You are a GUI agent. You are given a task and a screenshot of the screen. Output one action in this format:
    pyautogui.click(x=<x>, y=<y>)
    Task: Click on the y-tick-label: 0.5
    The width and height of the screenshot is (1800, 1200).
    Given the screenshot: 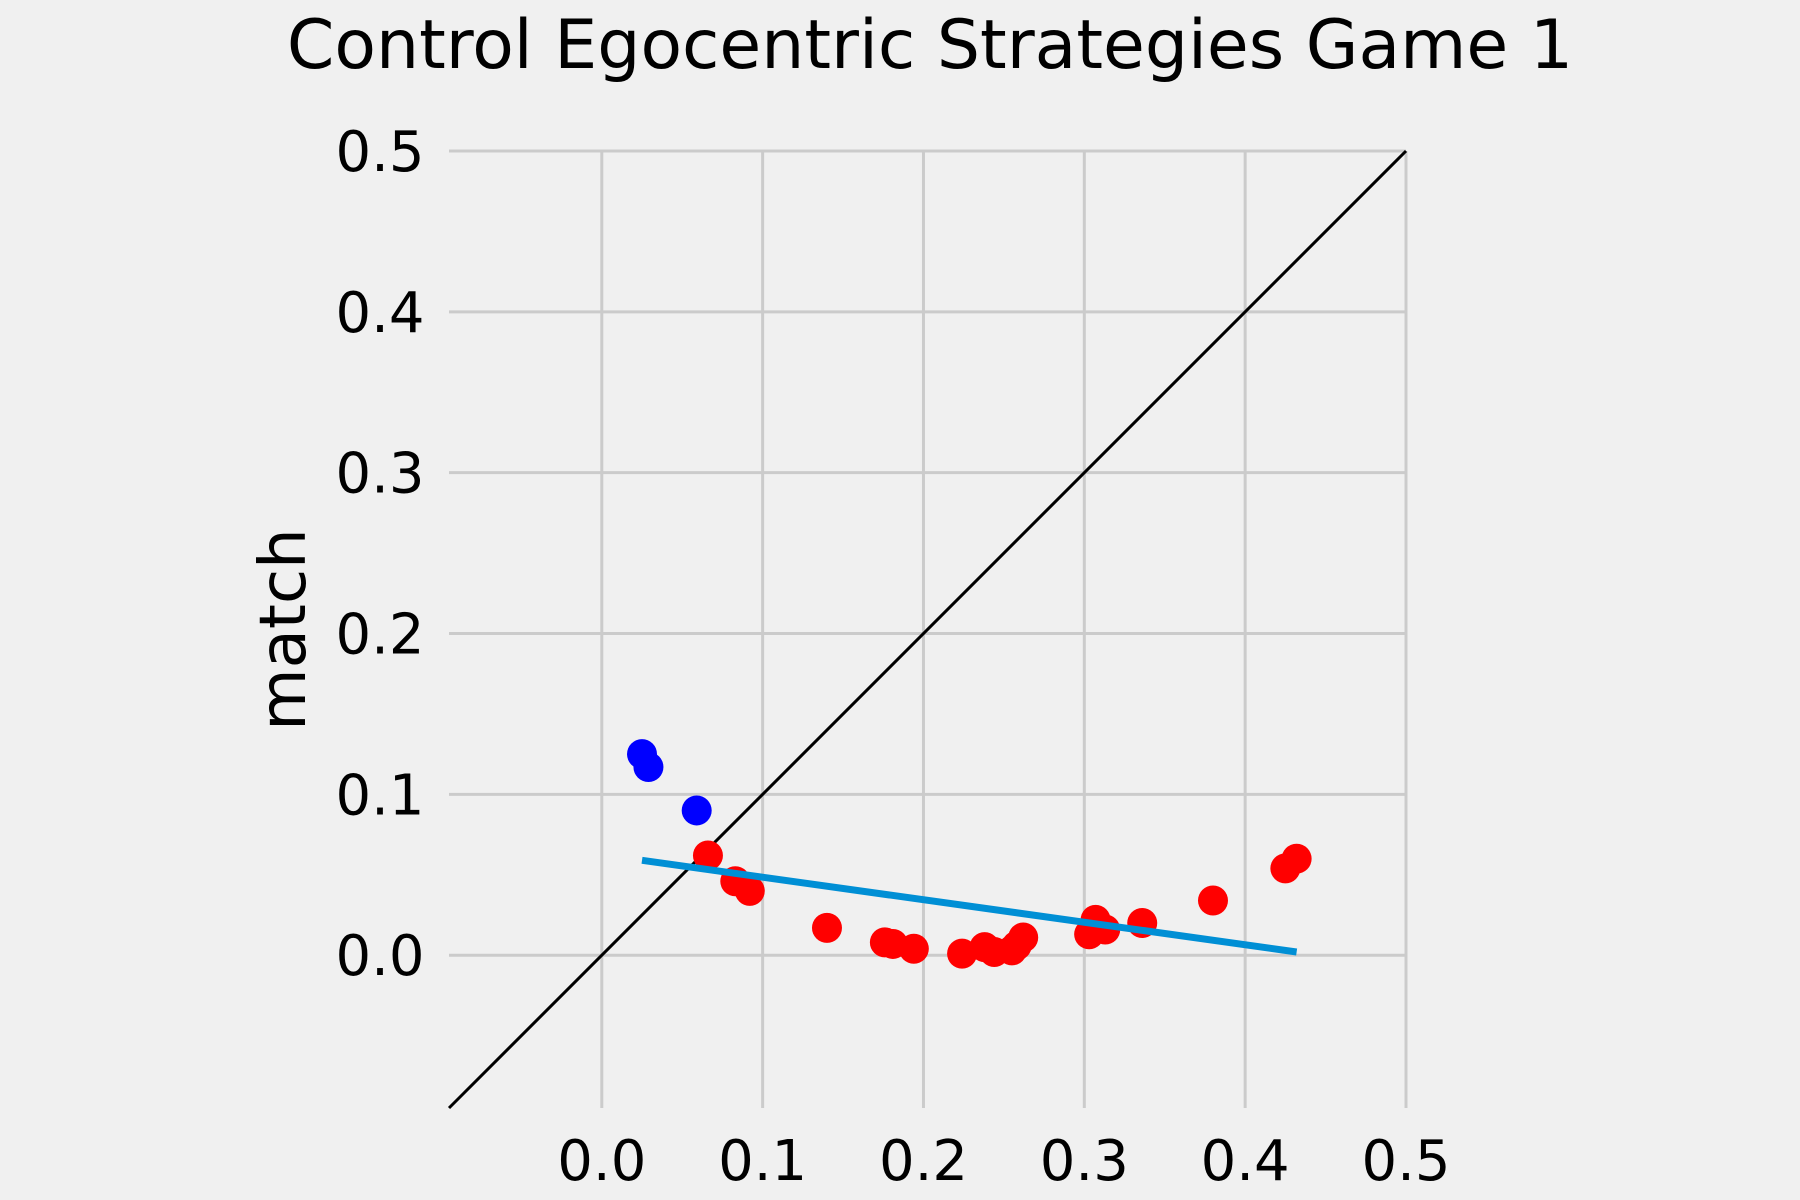 What is the action you would take?
    pyautogui.click(x=379, y=152)
    